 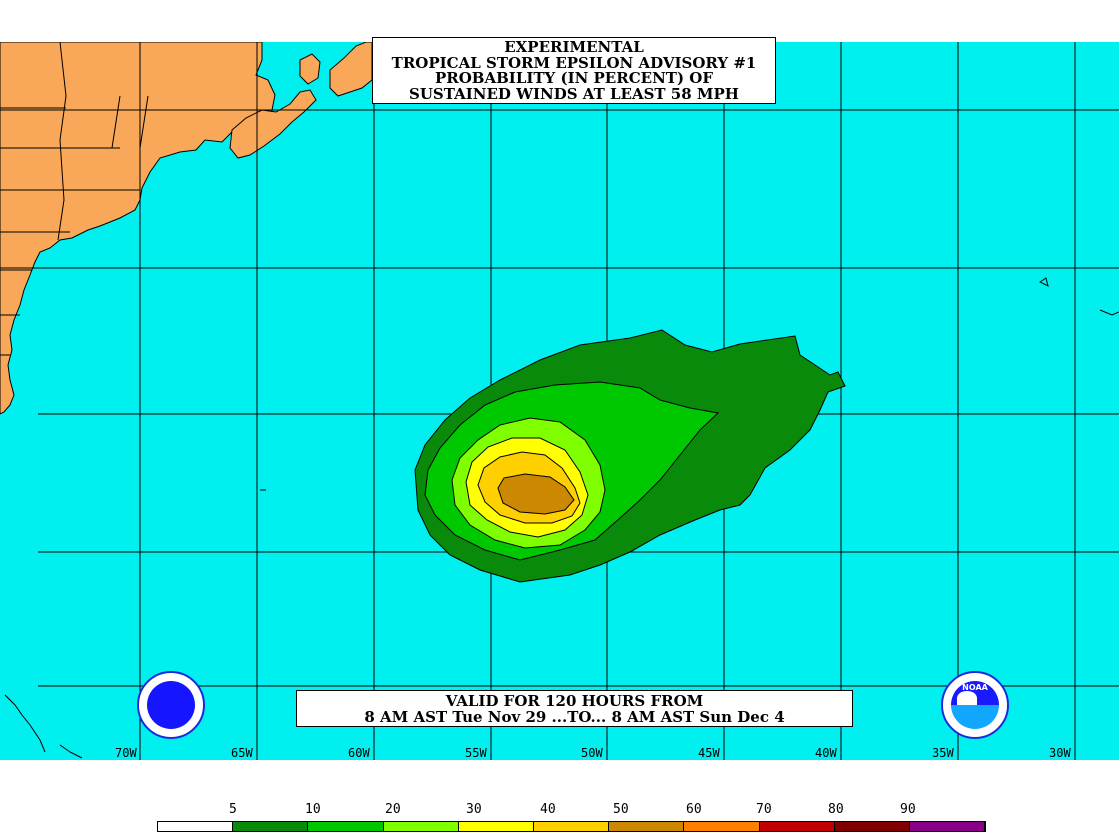 I want to click on lon-label-35w: 35W, so click(x=943, y=753).